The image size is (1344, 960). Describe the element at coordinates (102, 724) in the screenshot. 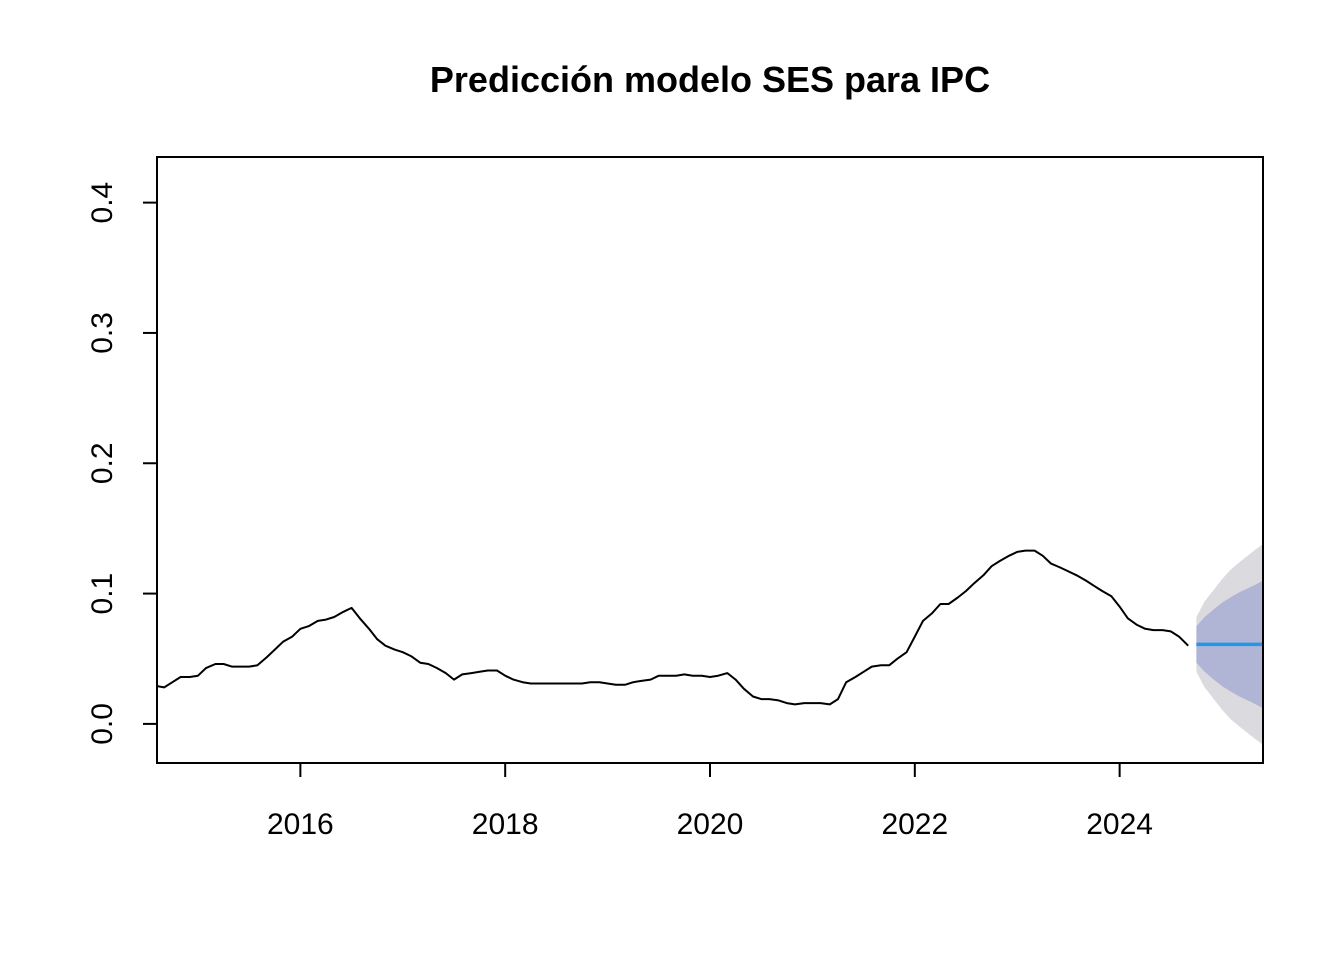

I see `y-tick-label: 0.0` at that location.